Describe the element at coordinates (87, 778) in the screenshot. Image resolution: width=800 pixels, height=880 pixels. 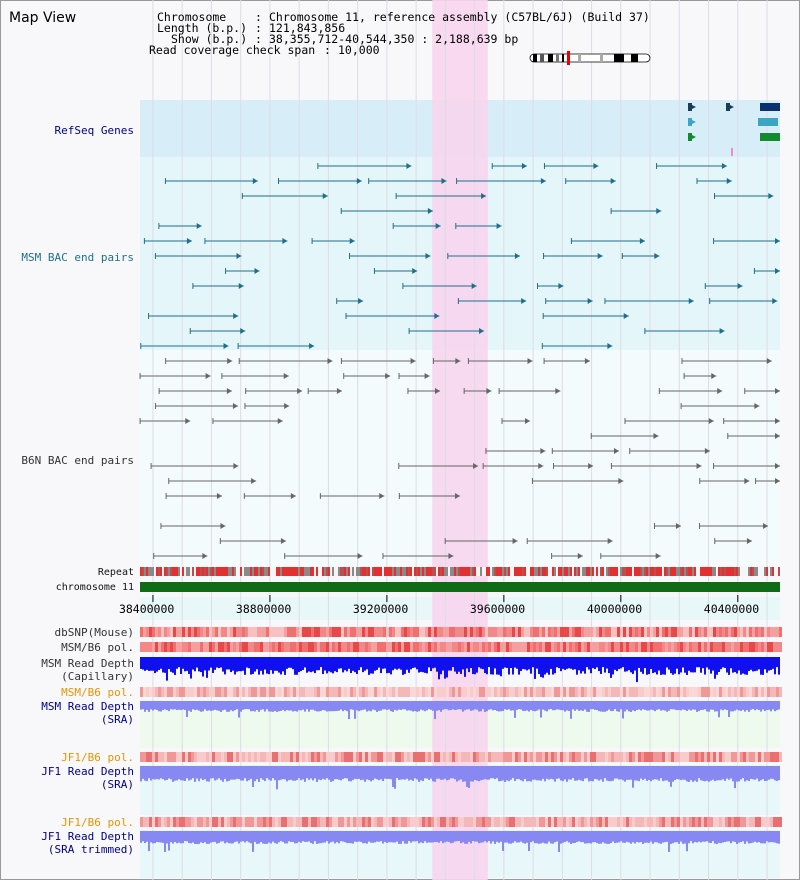
I see `track-label-jf1-depth-sra: JF1 Read Depth (SRA)` at that location.